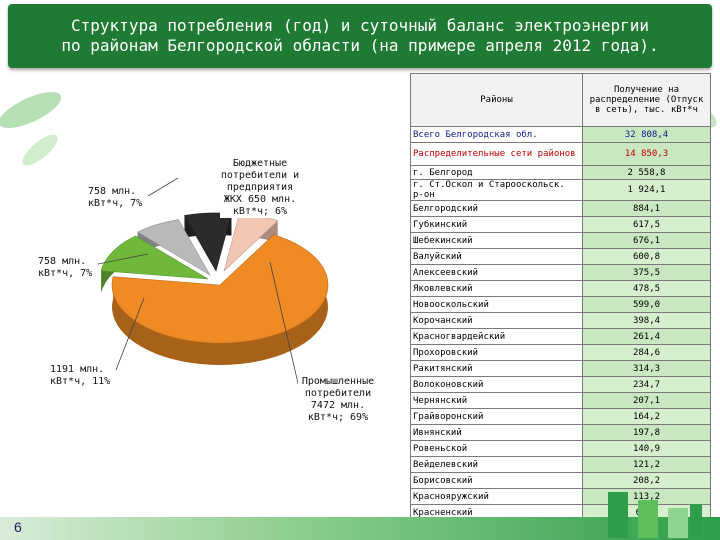 This screenshot has height=540, width=720. What do you see at coordinates (646, 240) in the screenshot?
I see `district-value: 676,1` at bounding box center [646, 240].